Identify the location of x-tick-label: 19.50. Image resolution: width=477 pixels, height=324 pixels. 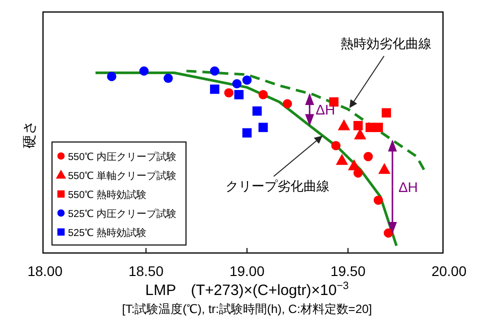
(348, 271).